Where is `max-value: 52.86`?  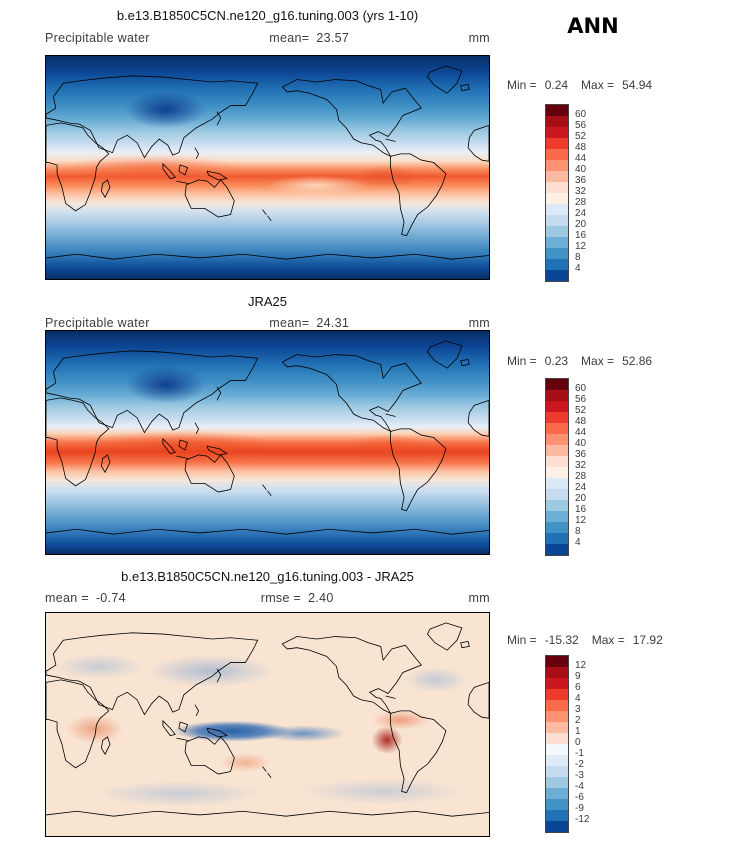 max-value: 52.86 is located at coordinates (637, 361).